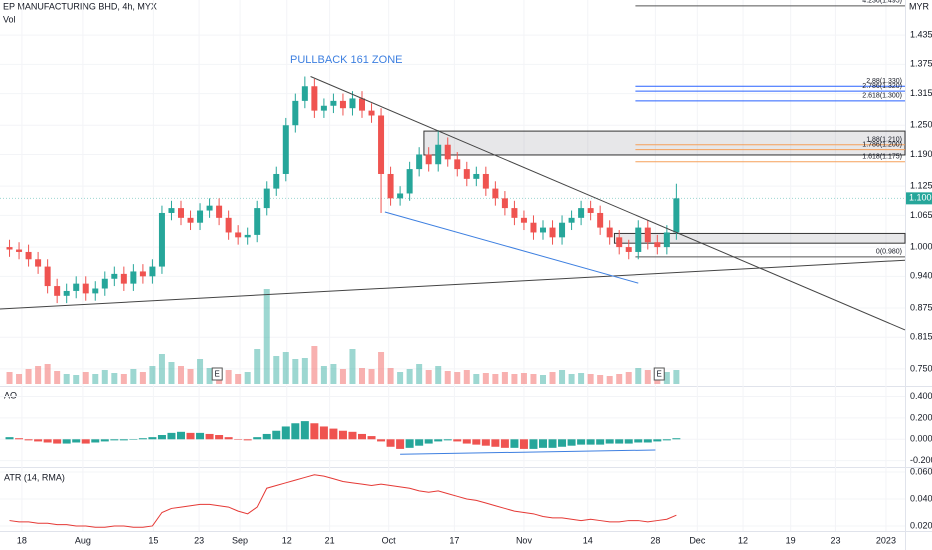 Image resolution: width=932 pixels, height=550 pixels. I want to click on y-tick-label: 1.190, so click(921, 154).